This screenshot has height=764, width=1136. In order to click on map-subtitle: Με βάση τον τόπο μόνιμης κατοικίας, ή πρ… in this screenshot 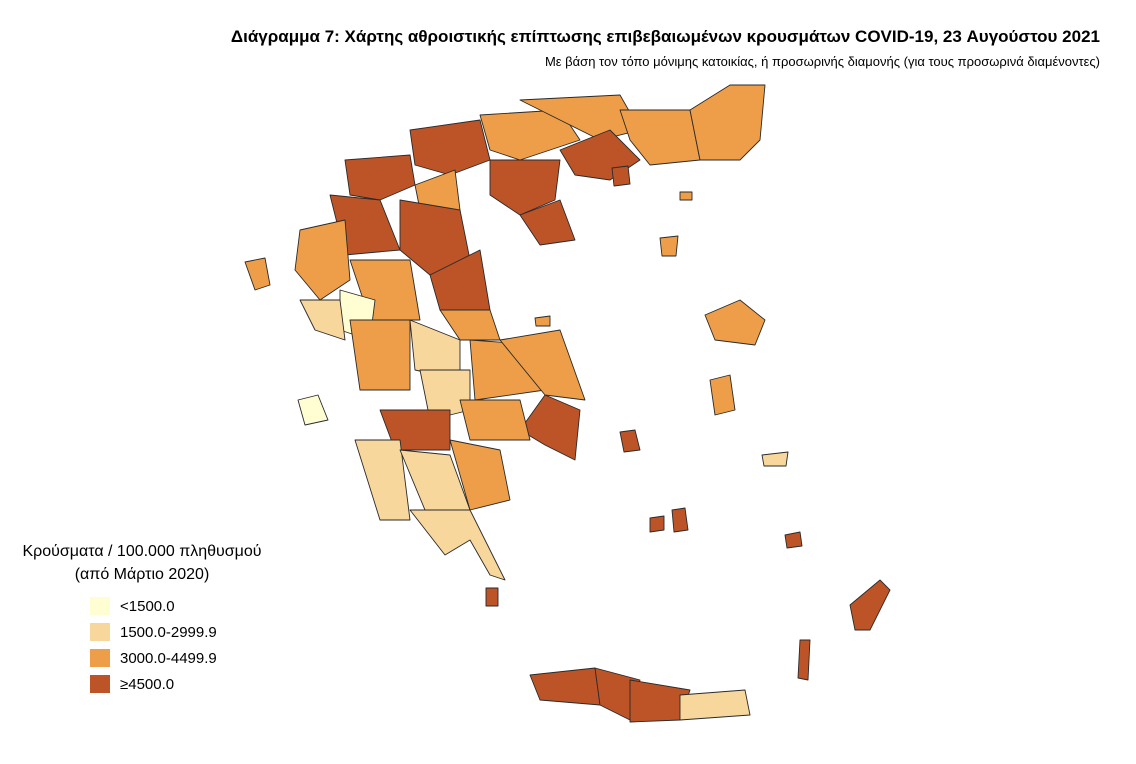, I will do `click(822, 61)`.